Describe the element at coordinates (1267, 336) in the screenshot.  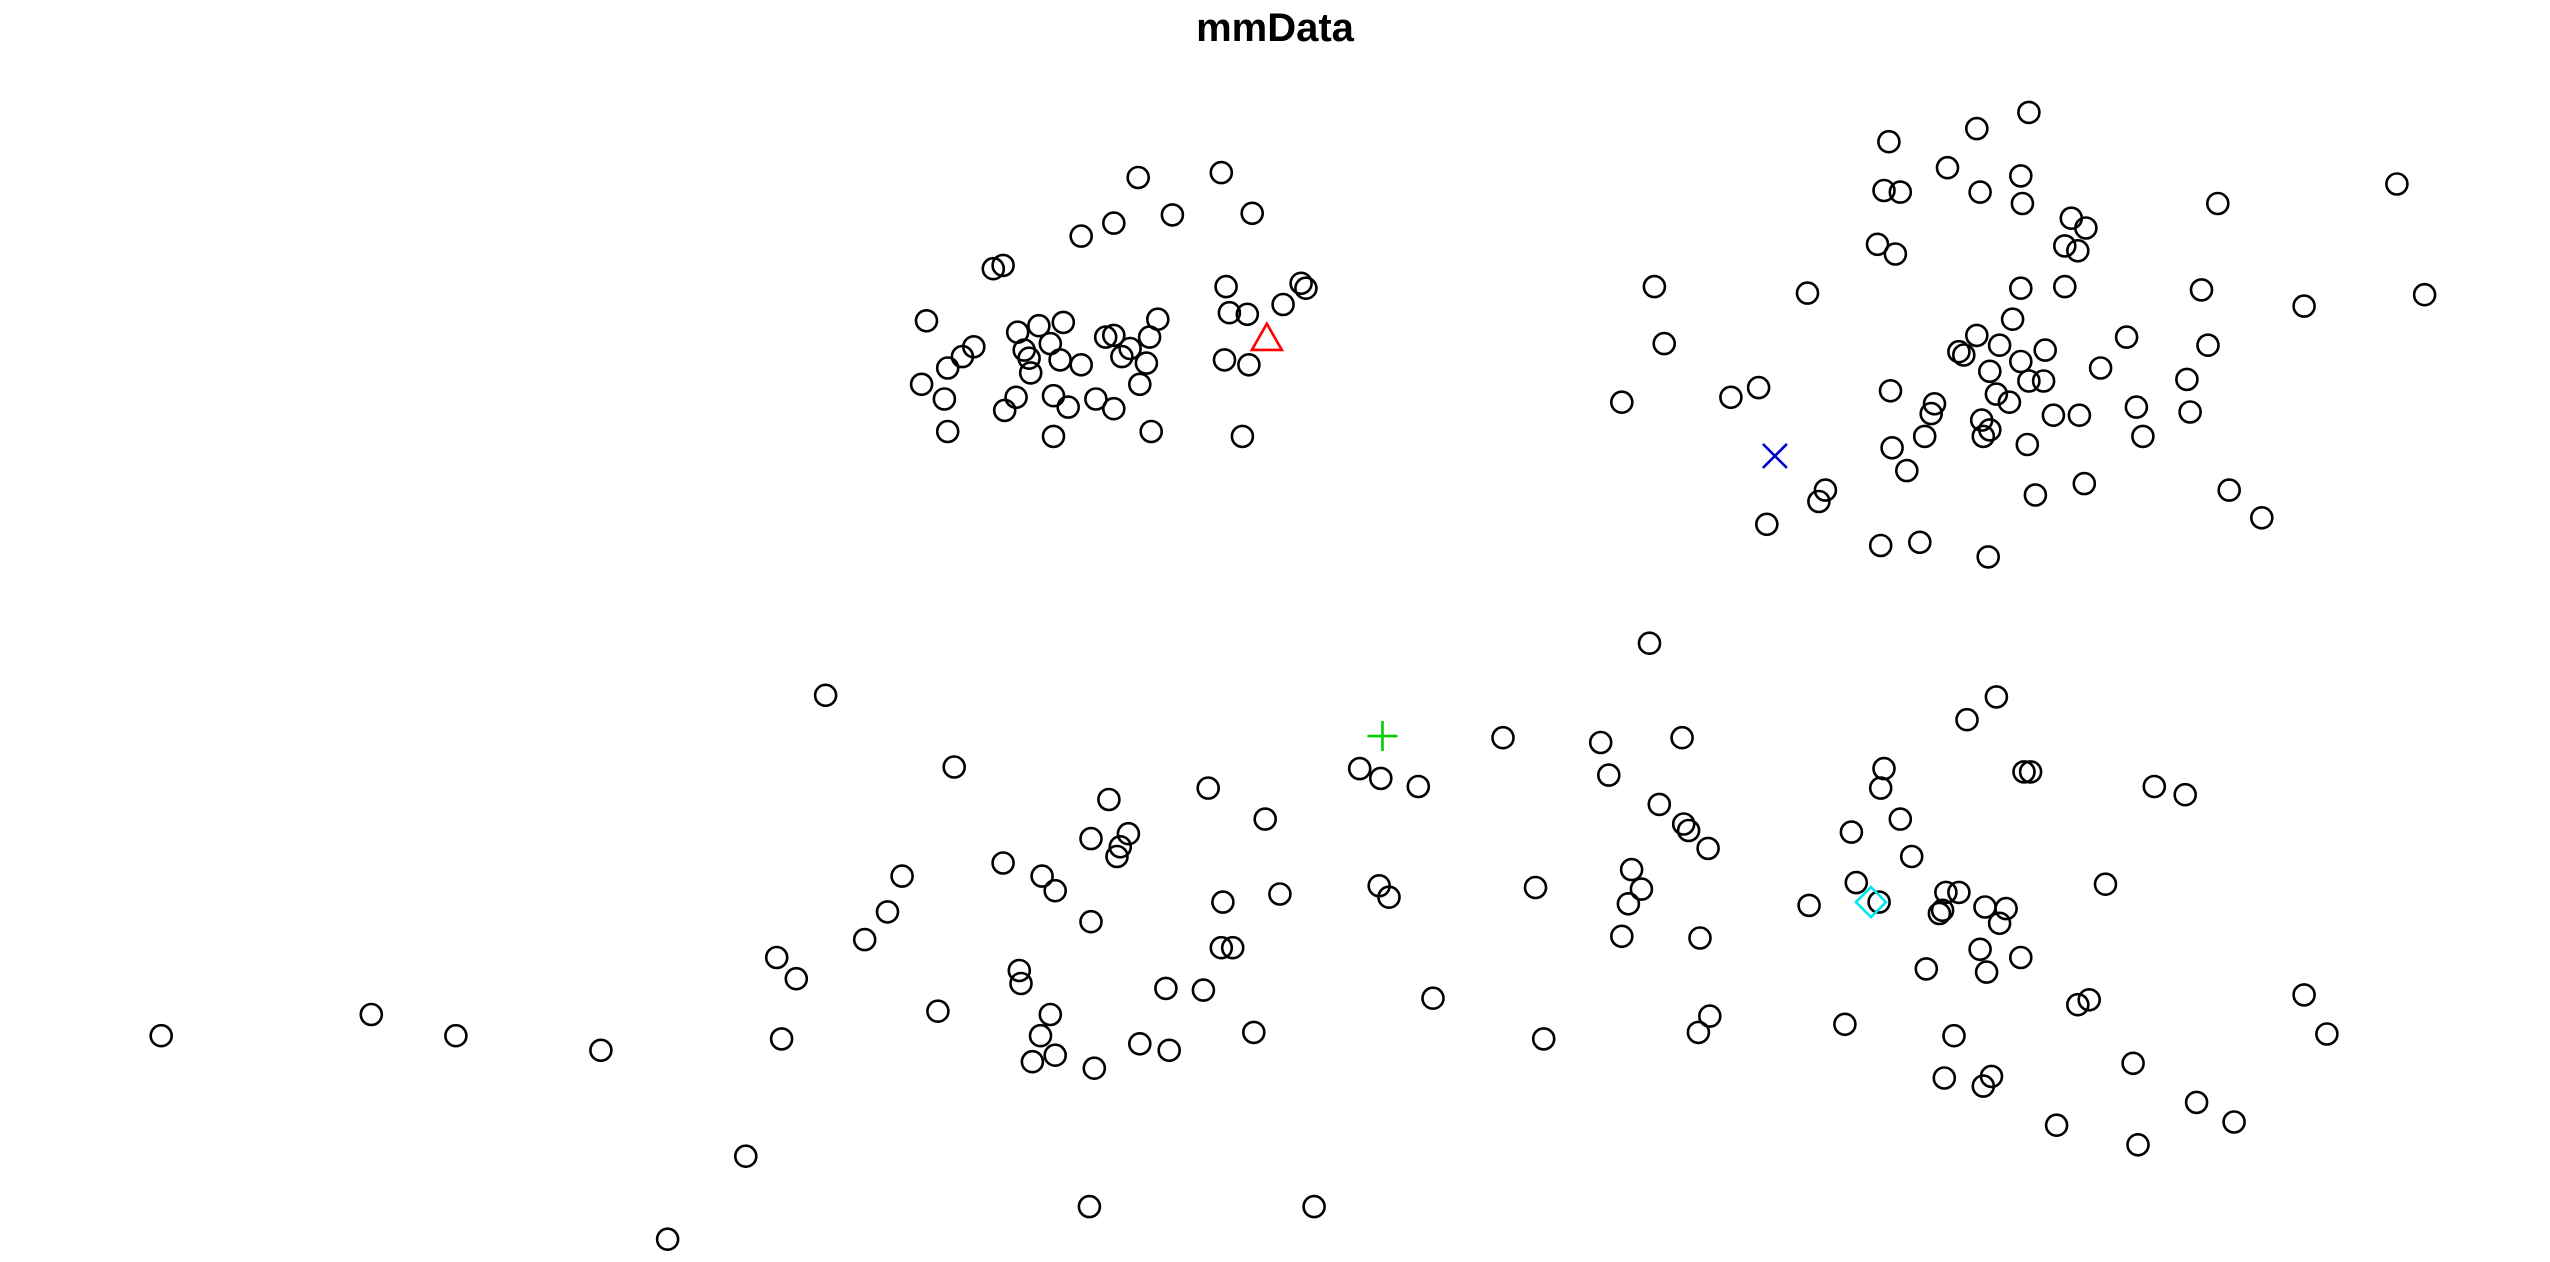
I see `triangle-marker` at that location.